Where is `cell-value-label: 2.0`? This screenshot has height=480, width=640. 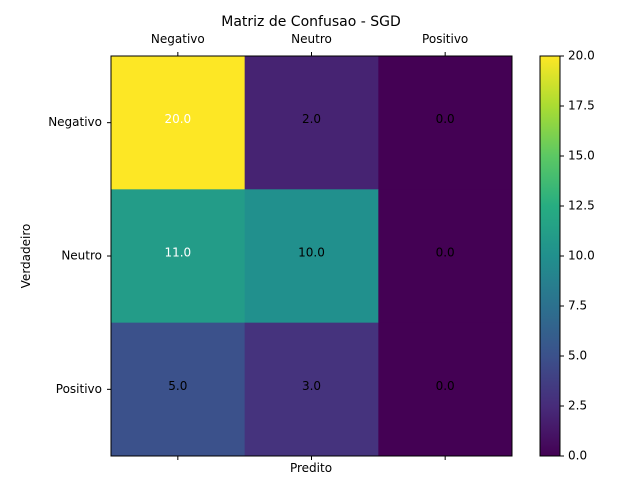
cell-value-label: 2.0 is located at coordinates (311, 119).